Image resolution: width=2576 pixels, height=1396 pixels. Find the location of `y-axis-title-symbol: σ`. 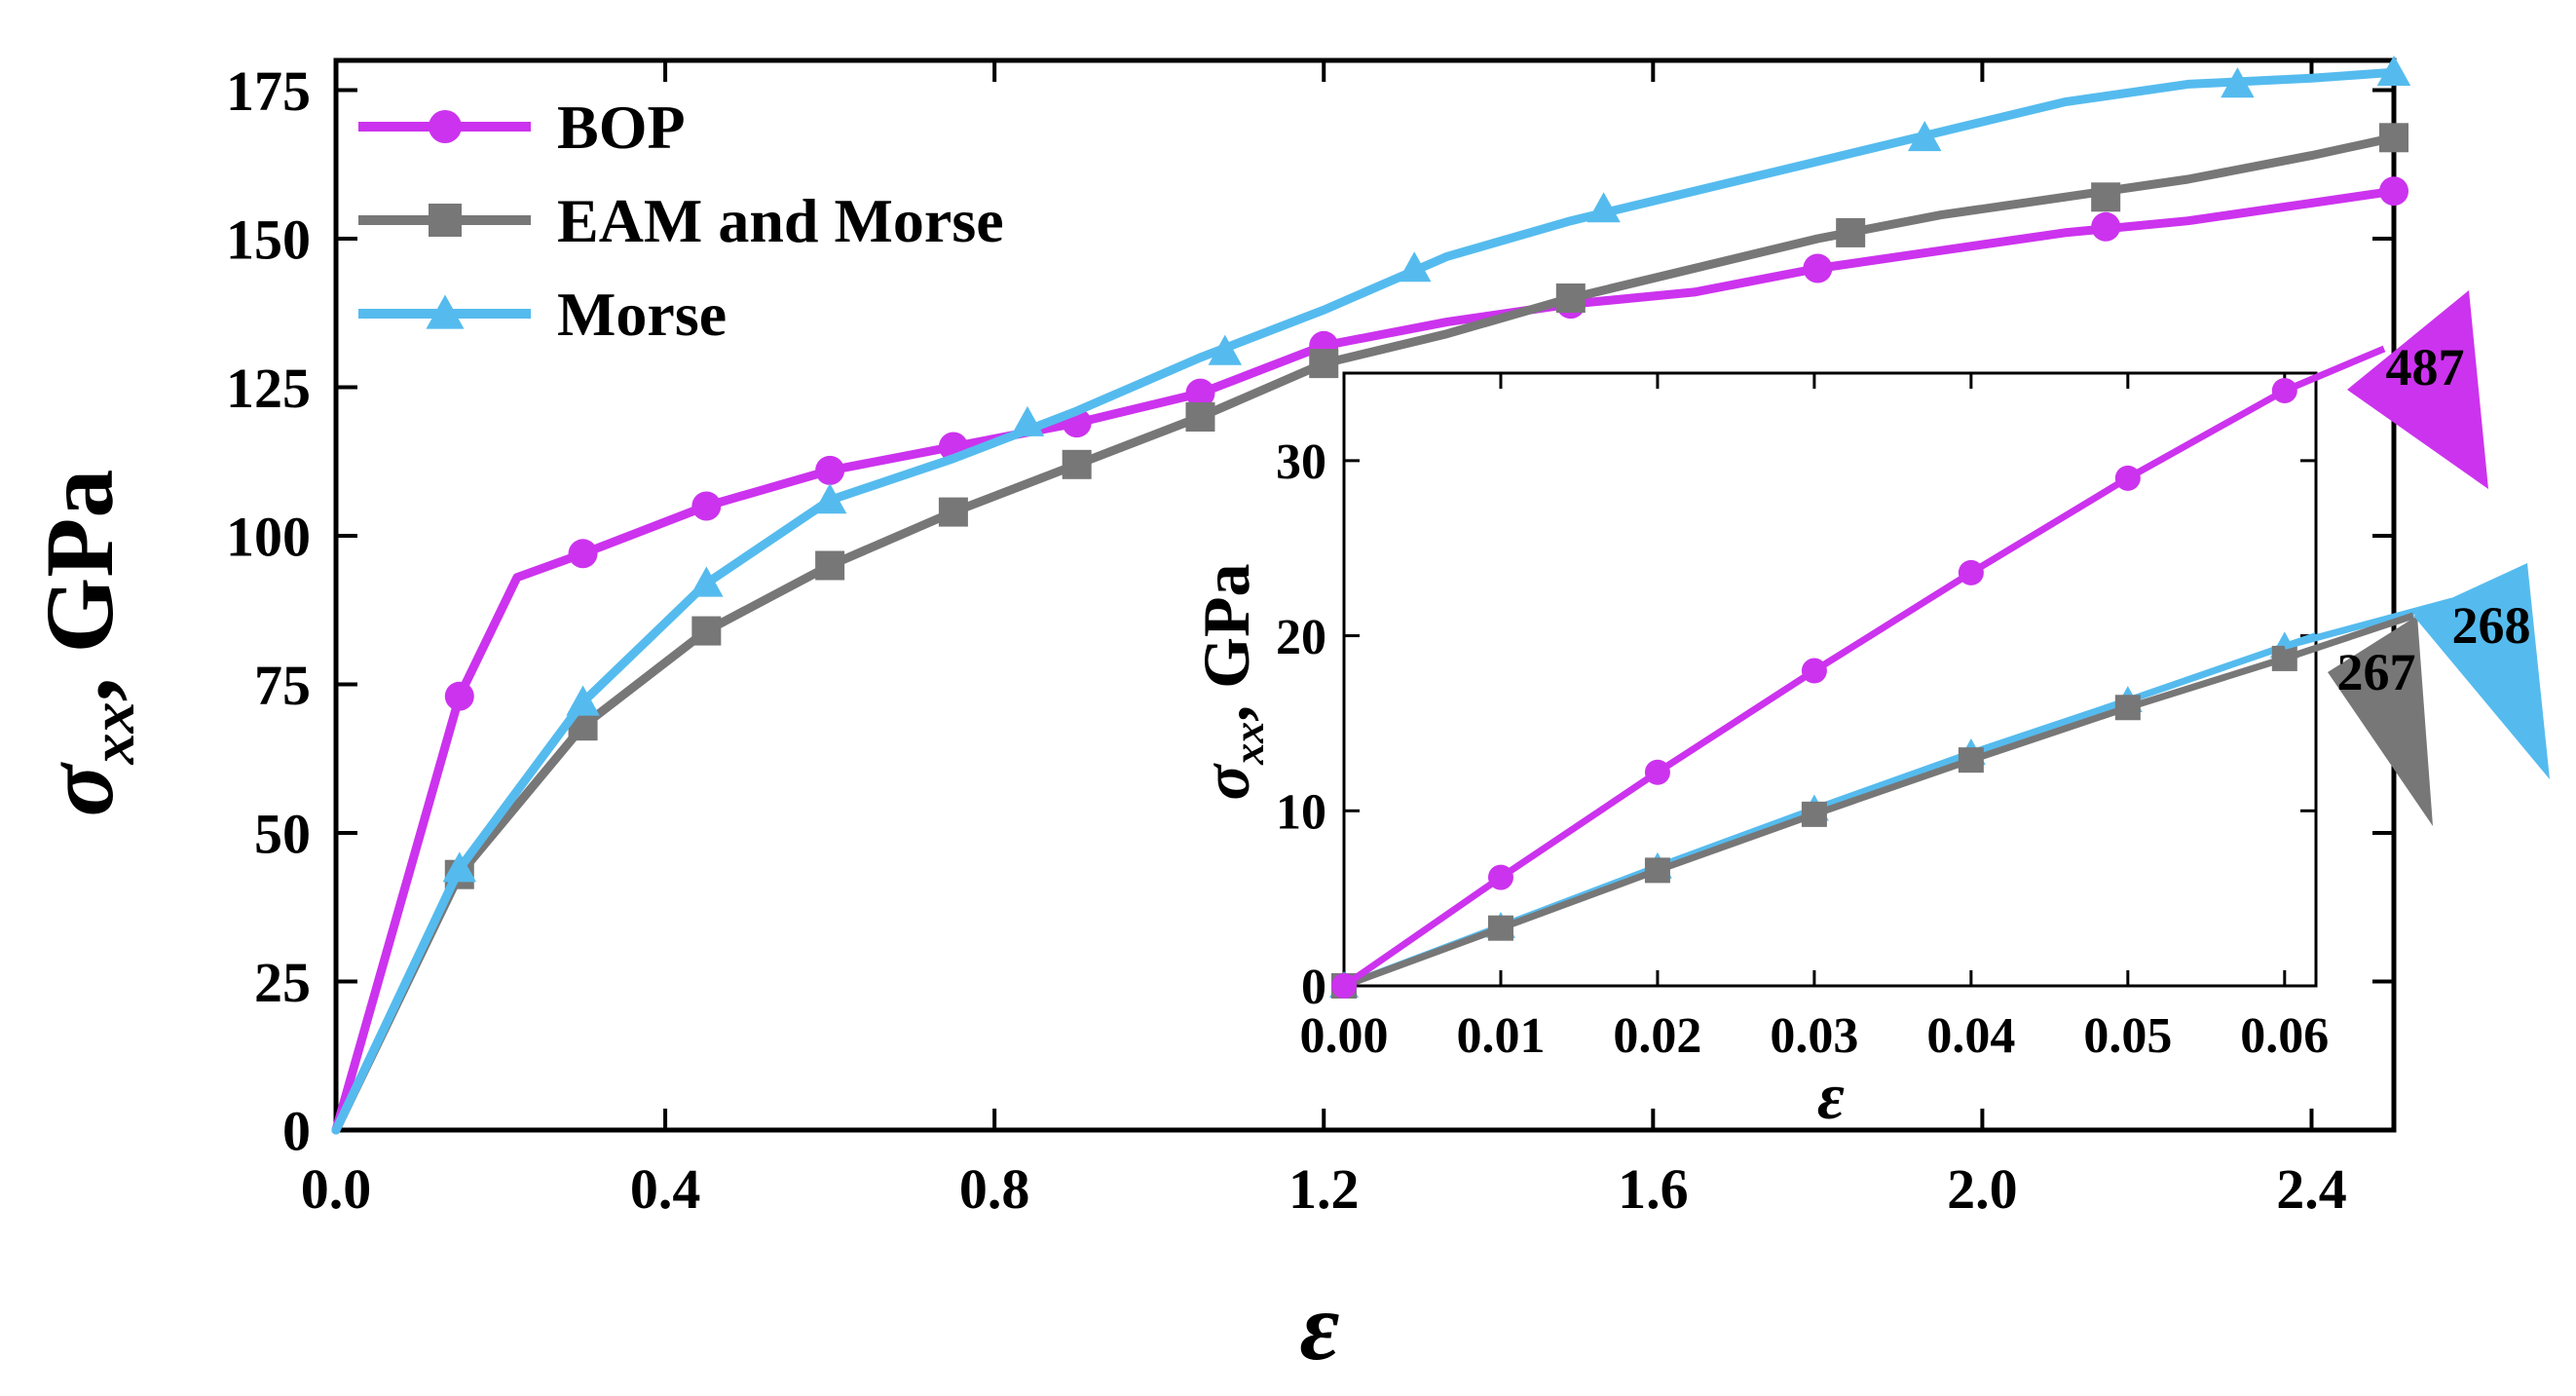

y-axis-title-symbol: σ is located at coordinates (79, 788).